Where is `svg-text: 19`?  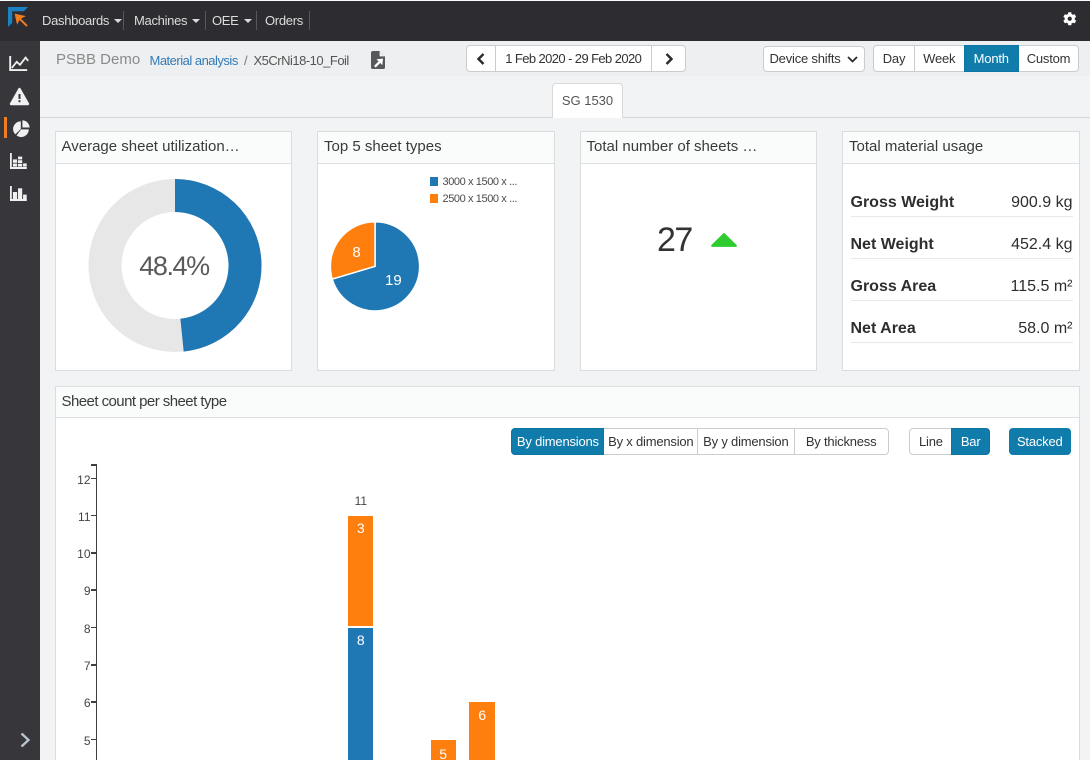 svg-text: 19 is located at coordinates (393, 280).